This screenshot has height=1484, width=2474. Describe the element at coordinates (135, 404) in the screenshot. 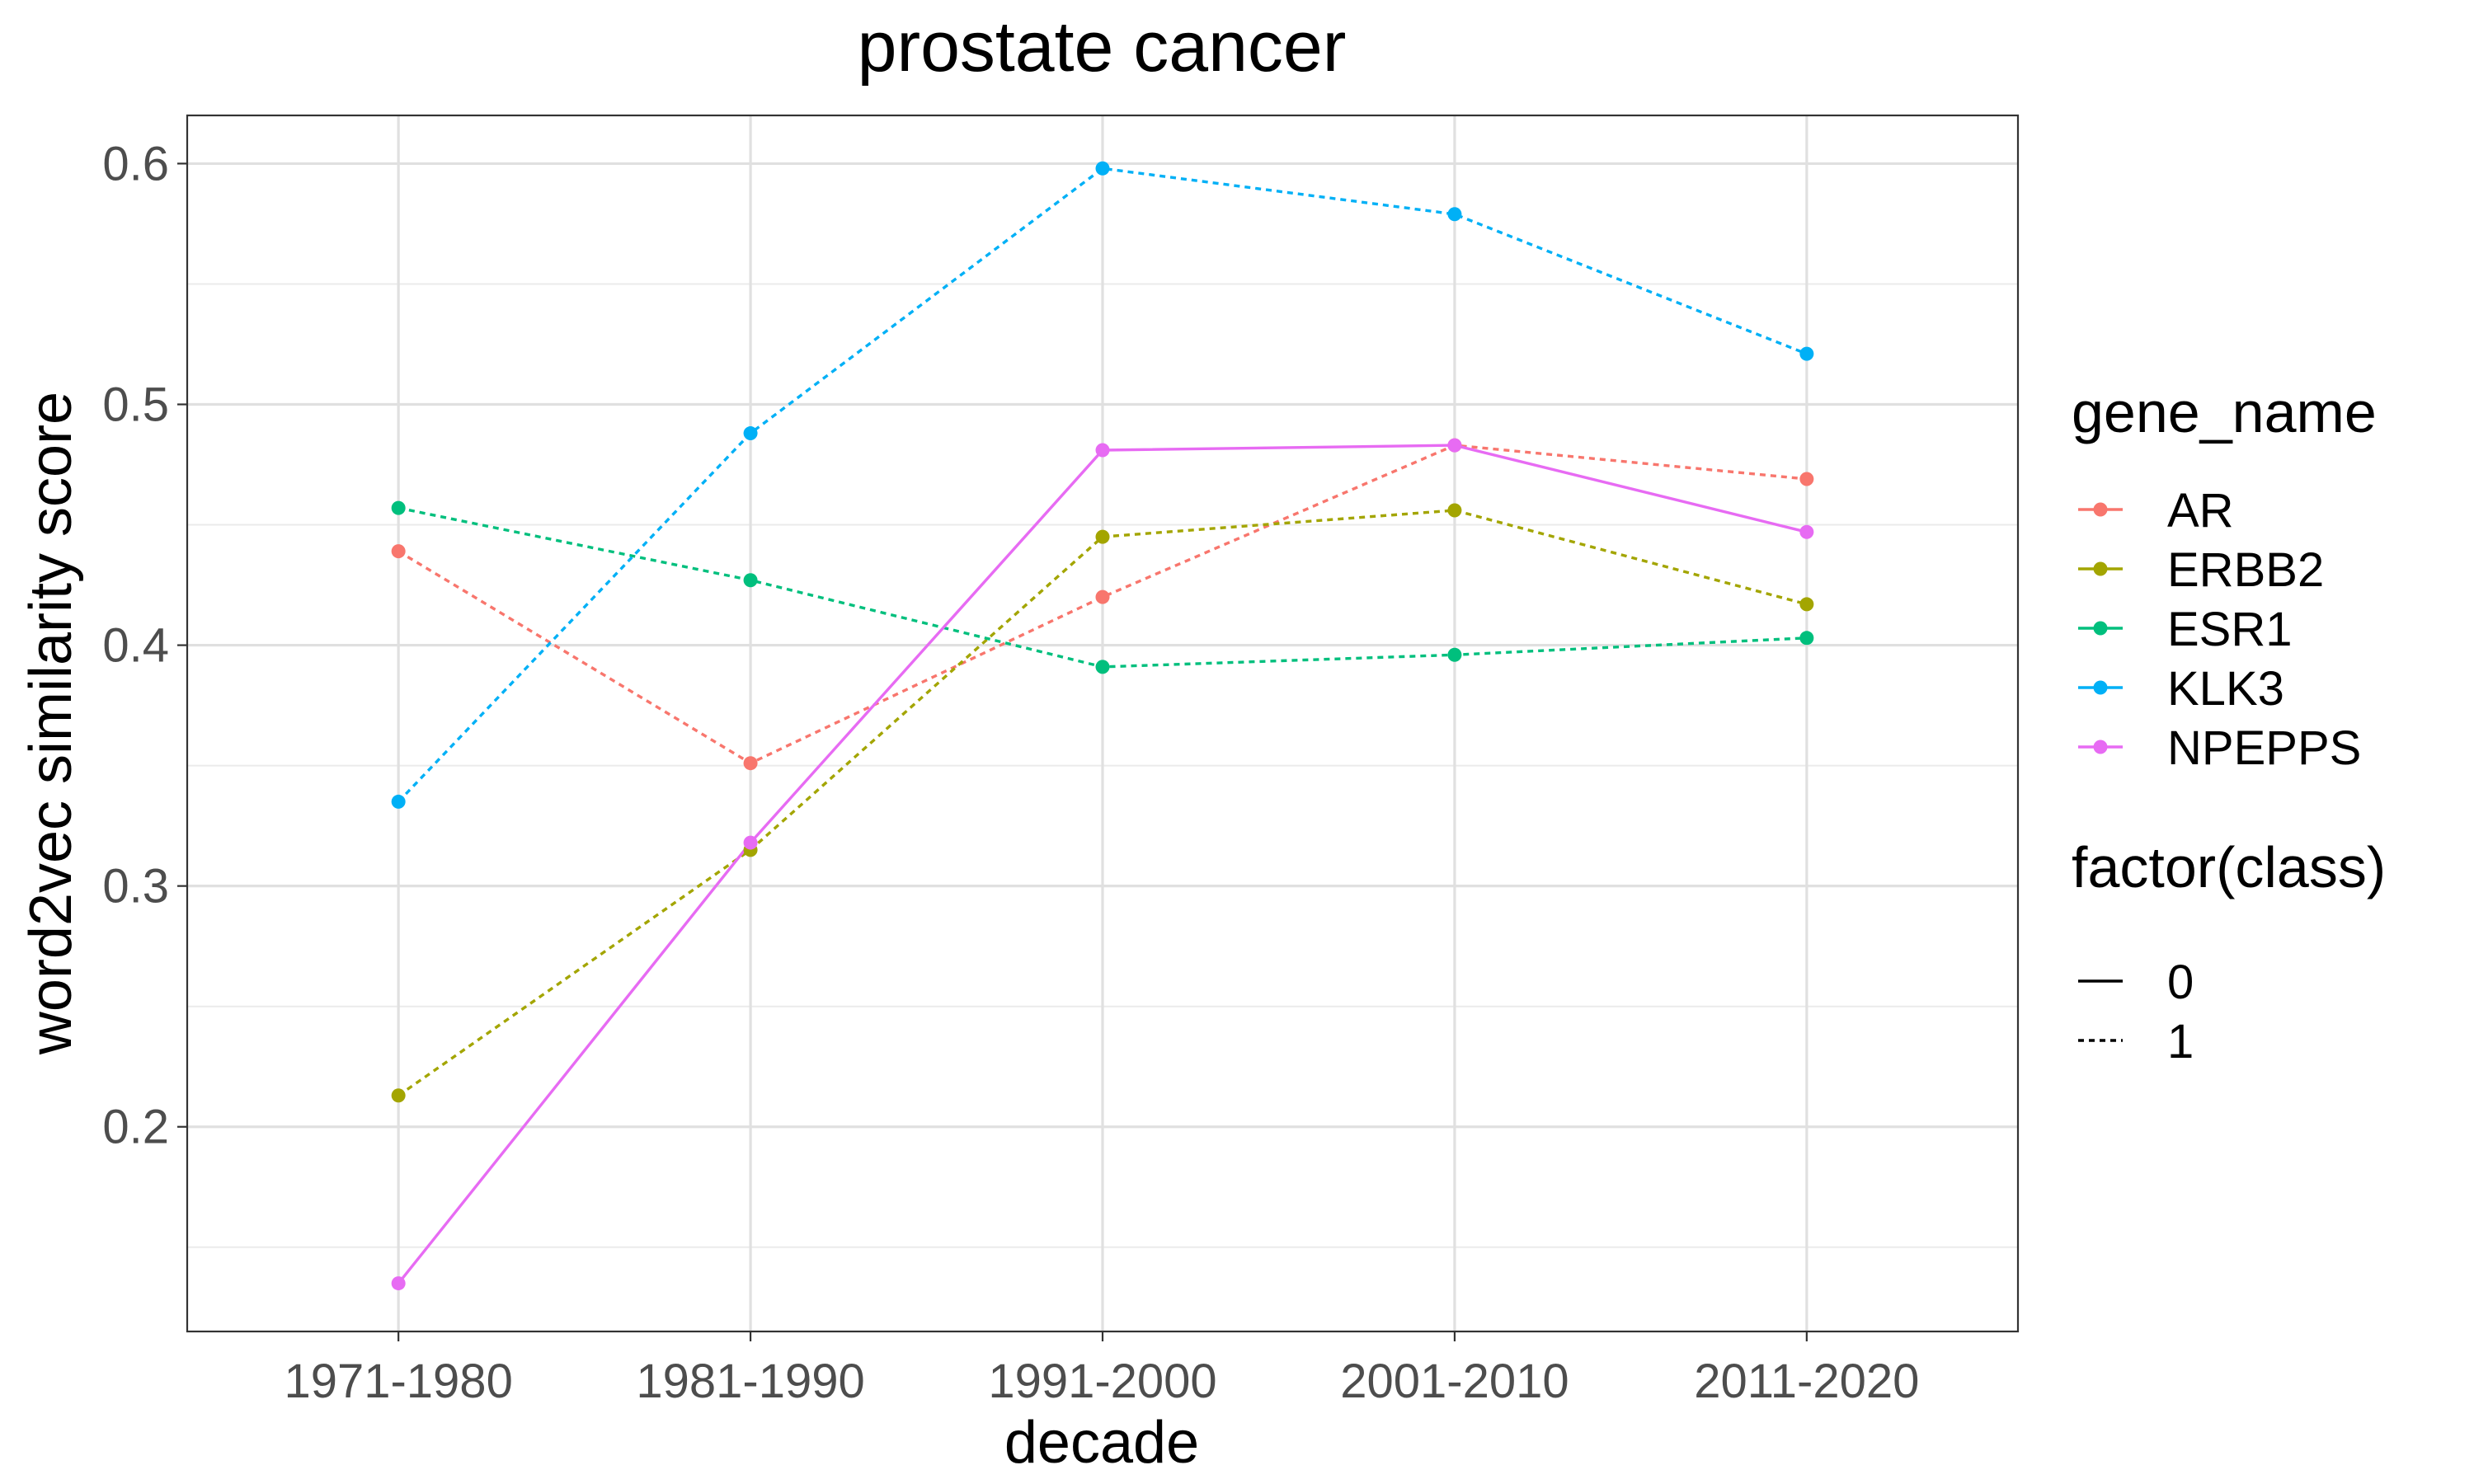

I see `y-tick-label: 0.5` at that location.